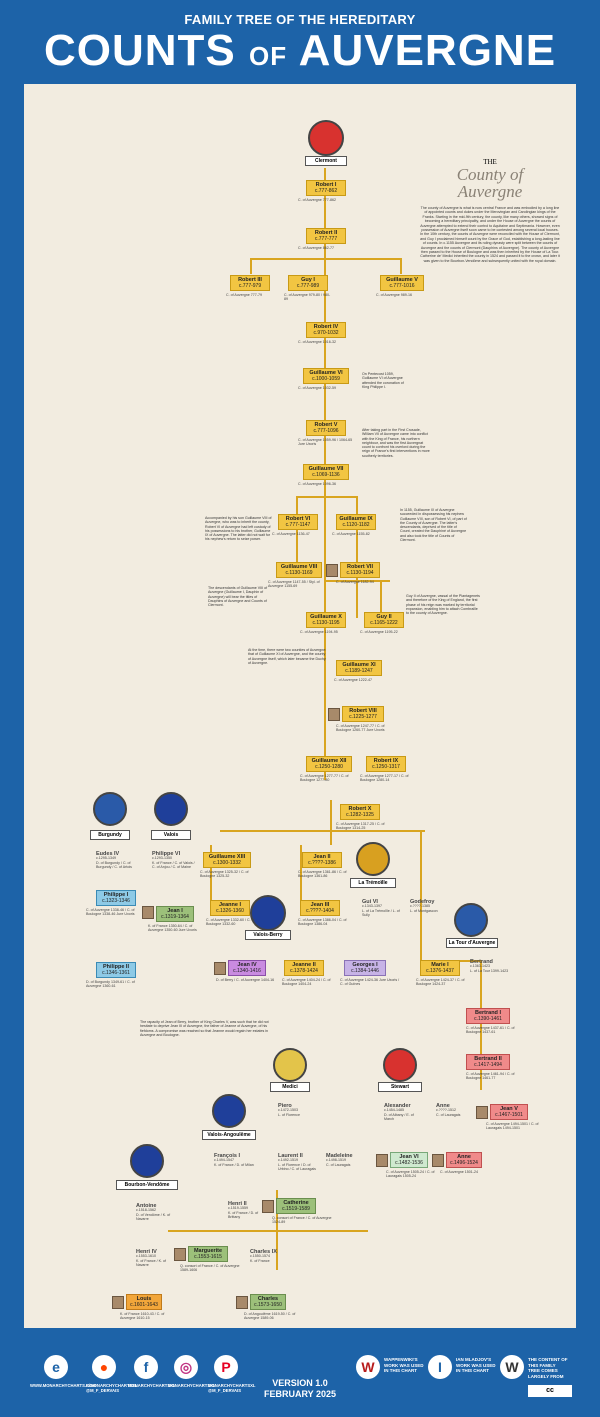 The width and height of the screenshot is (600, 1417). What do you see at coordinates (363, 714) in the screenshot?
I see `person-robert-viii: Robert VIII c.1225-1277` at bounding box center [363, 714].